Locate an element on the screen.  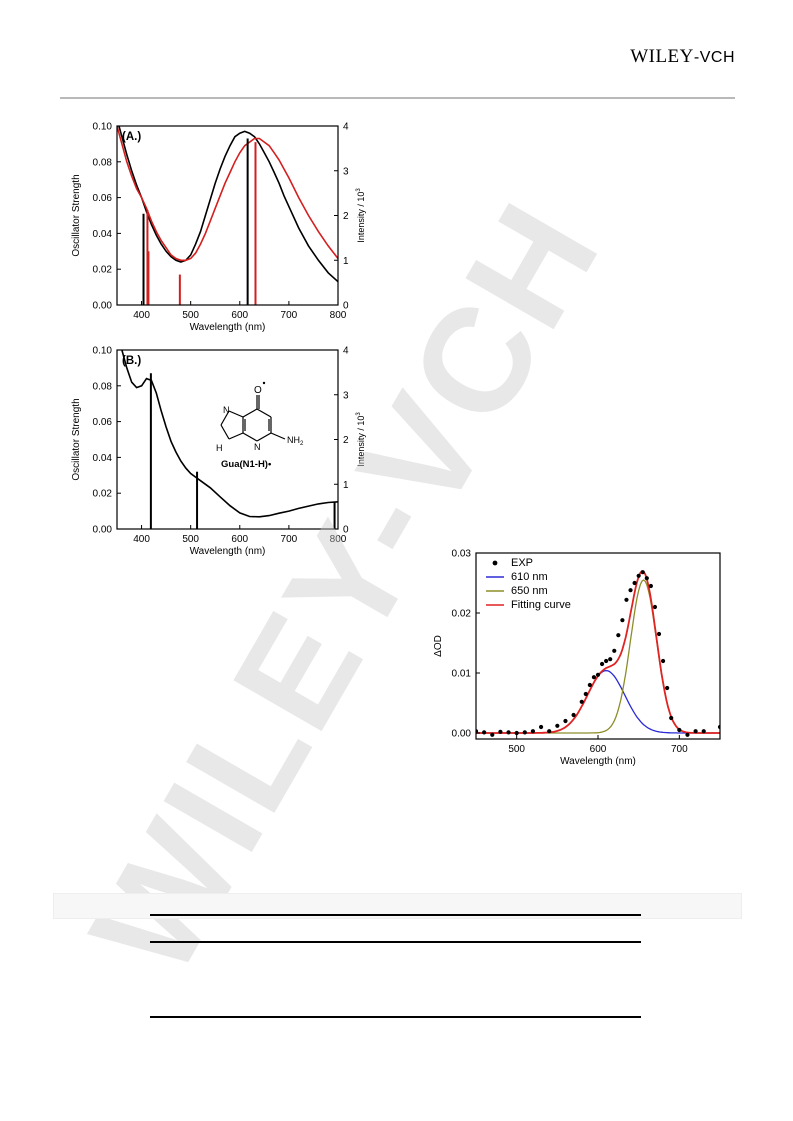
a-ytick-label-4: 0.08 is located at coordinates (103, 162).